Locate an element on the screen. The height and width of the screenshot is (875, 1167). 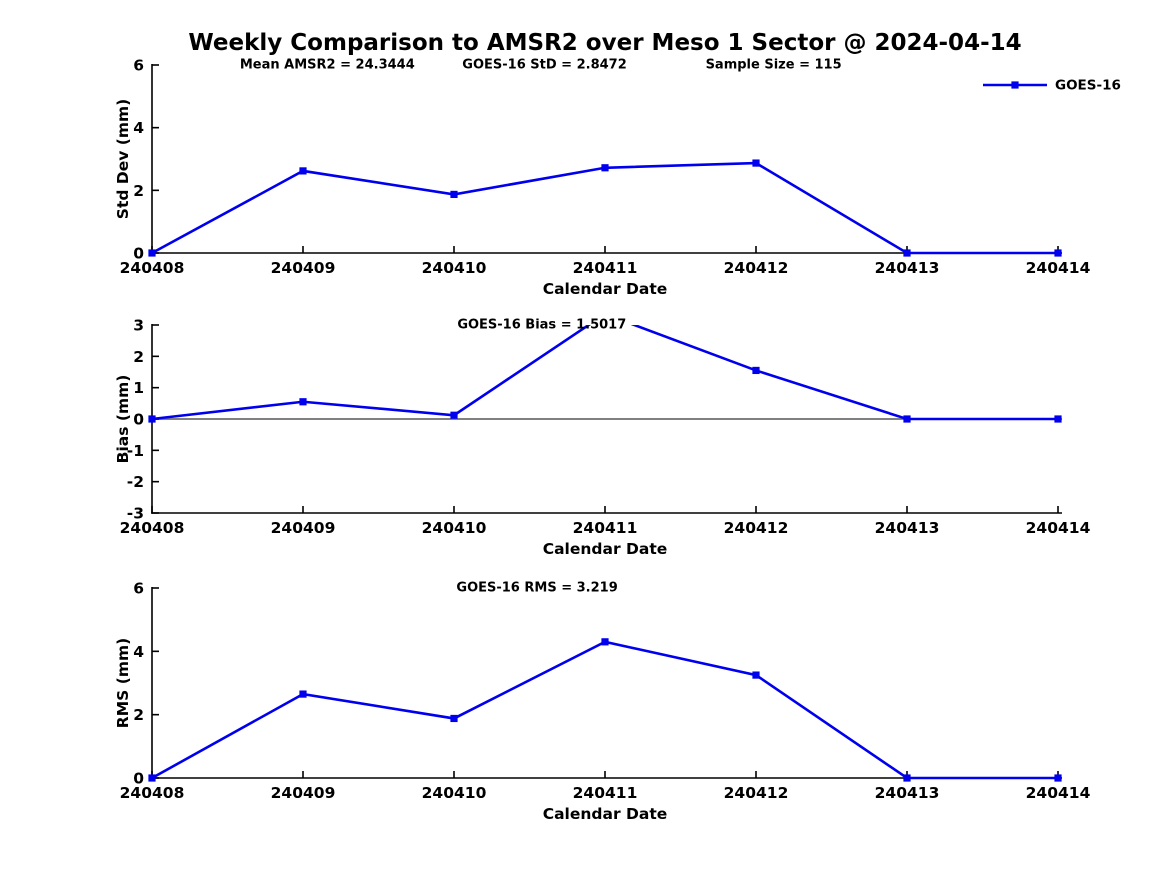
y-axis-label: Bias (mm) is located at coordinates (123, 419).